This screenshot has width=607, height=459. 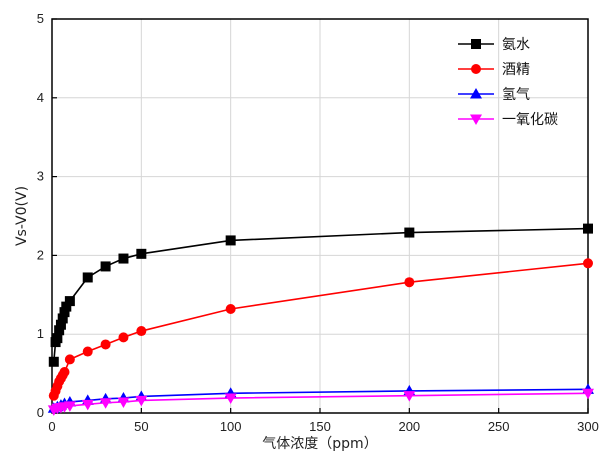 I want to click on legend-item: 酒精, so click(x=494, y=70).